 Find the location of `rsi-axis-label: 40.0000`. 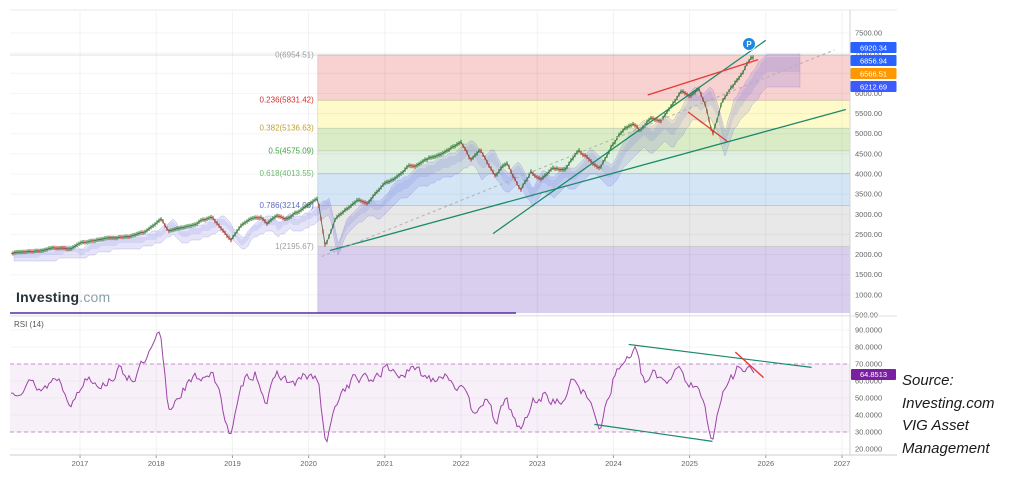

rsi-axis-label: 40.0000 is located at coordinates (868, 415).